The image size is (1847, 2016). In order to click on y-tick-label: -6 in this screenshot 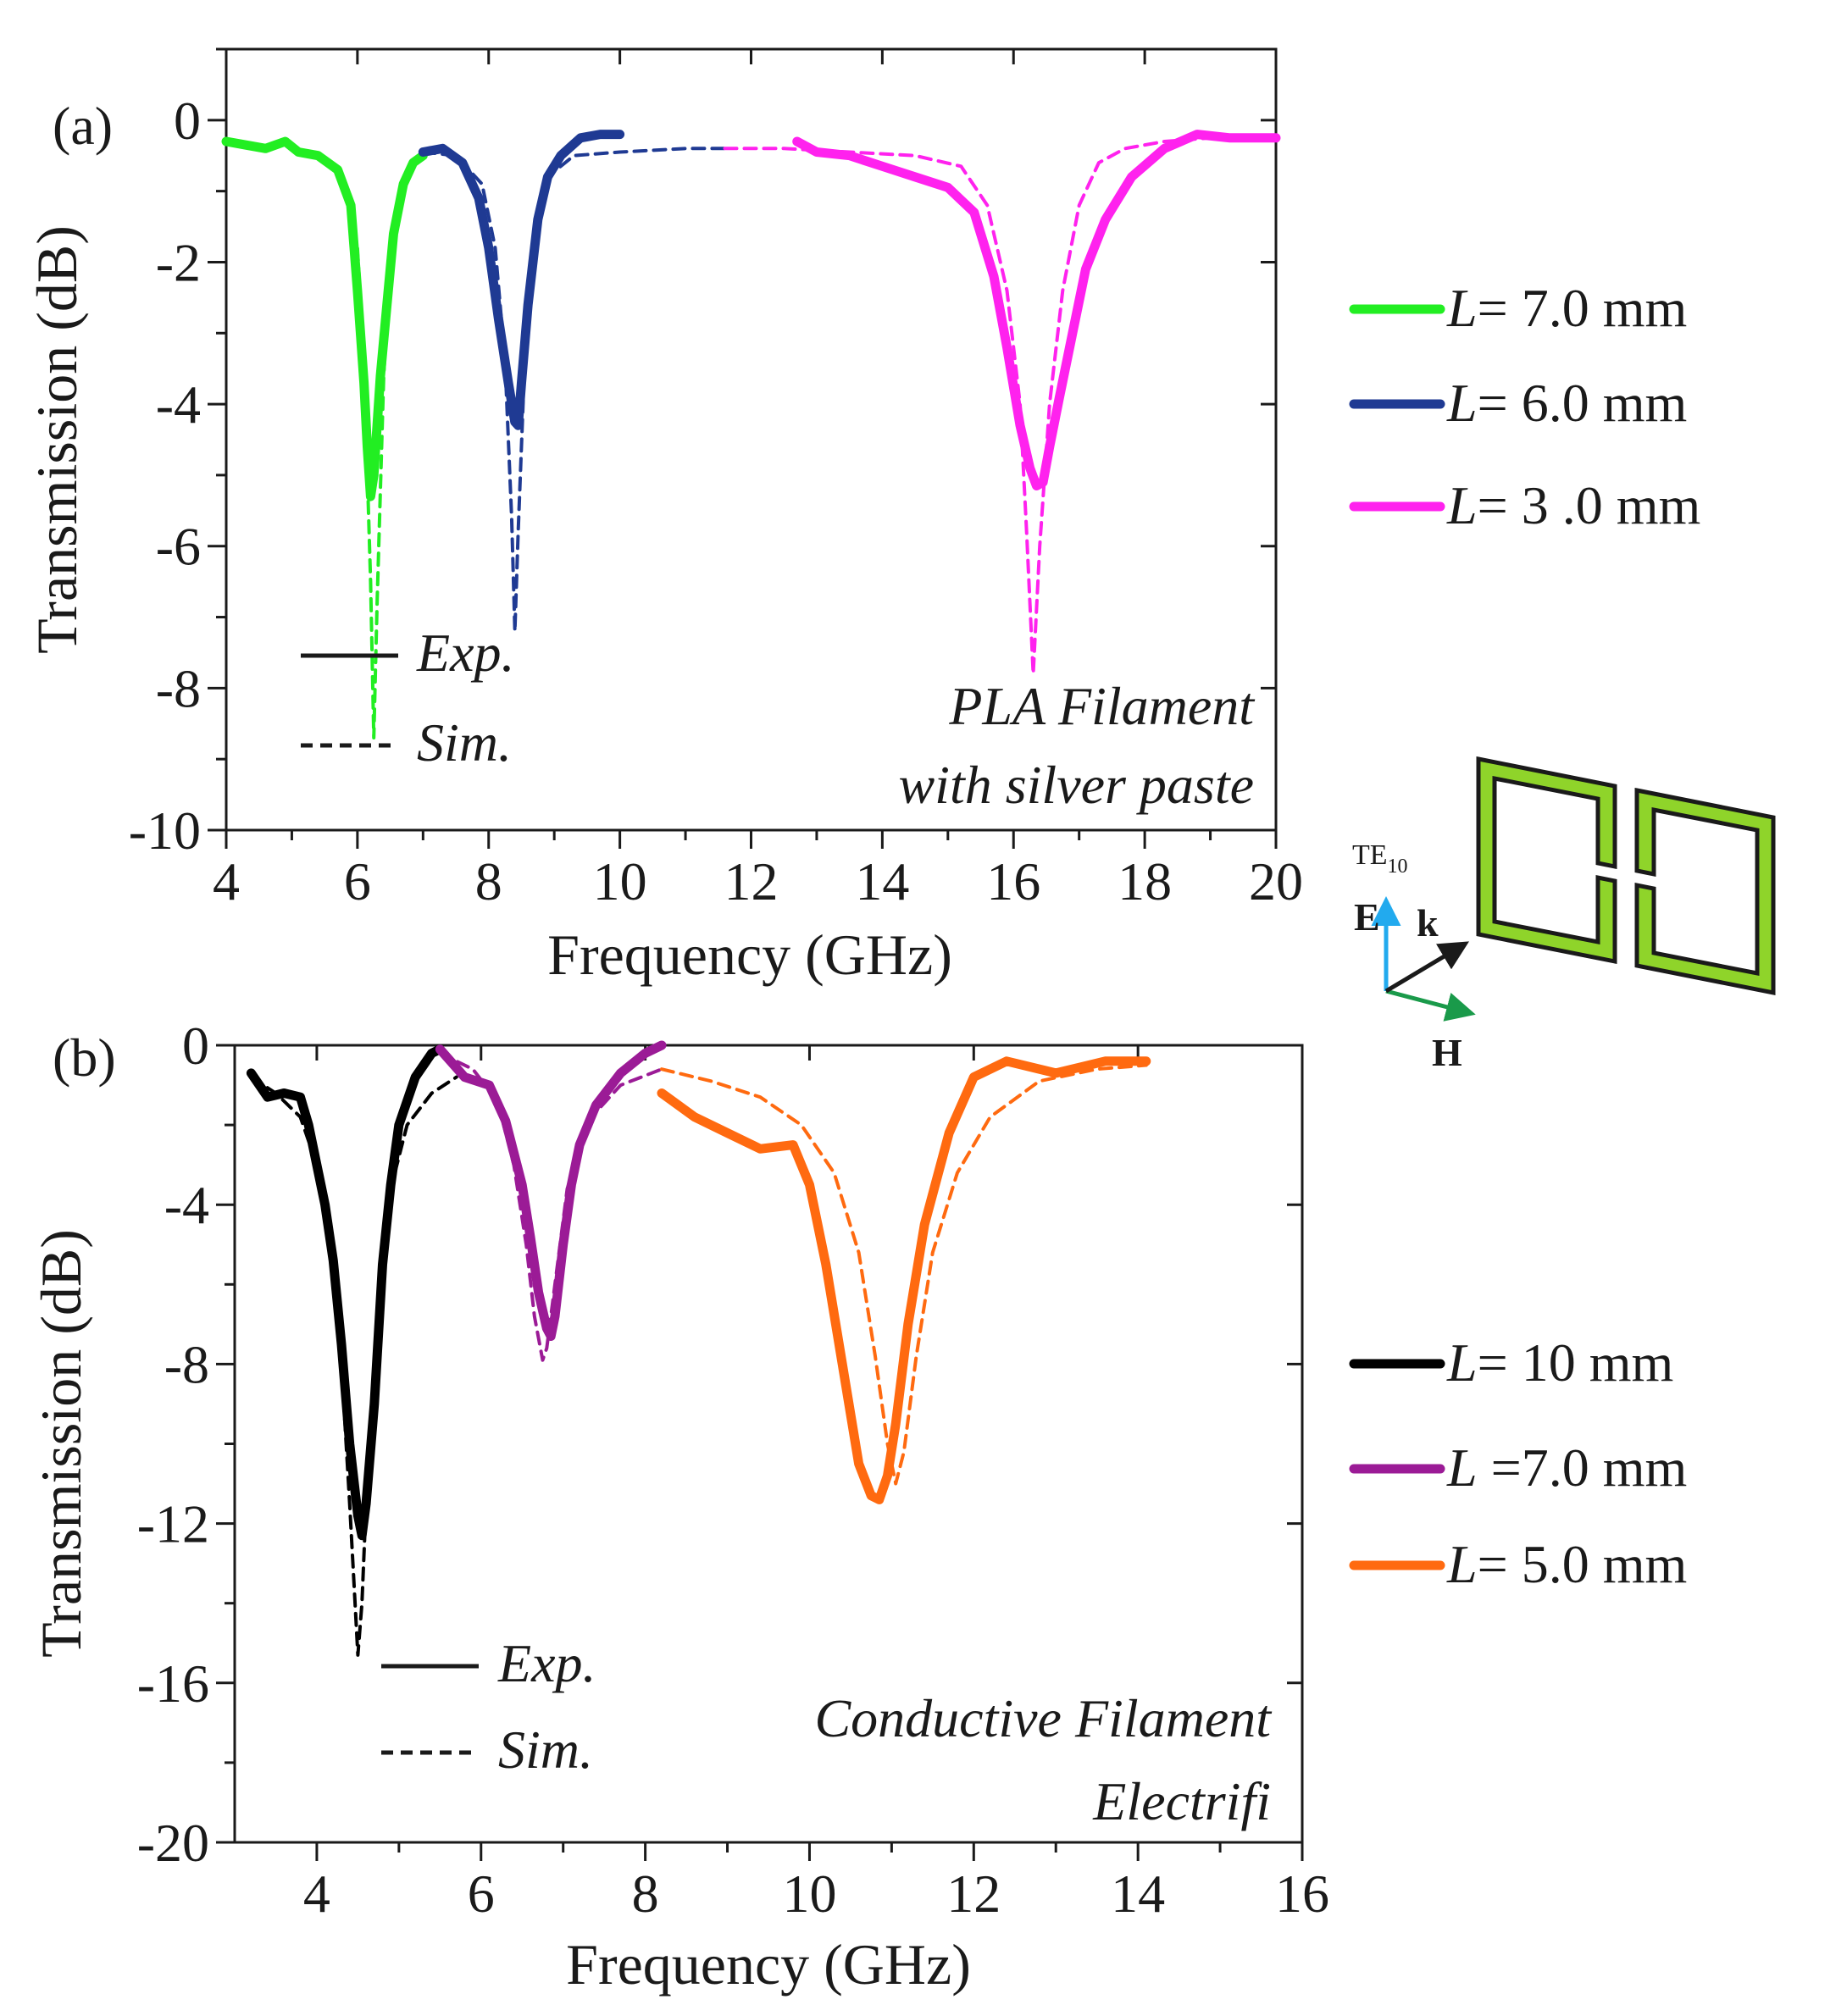, I will do `click(178, 547)`.